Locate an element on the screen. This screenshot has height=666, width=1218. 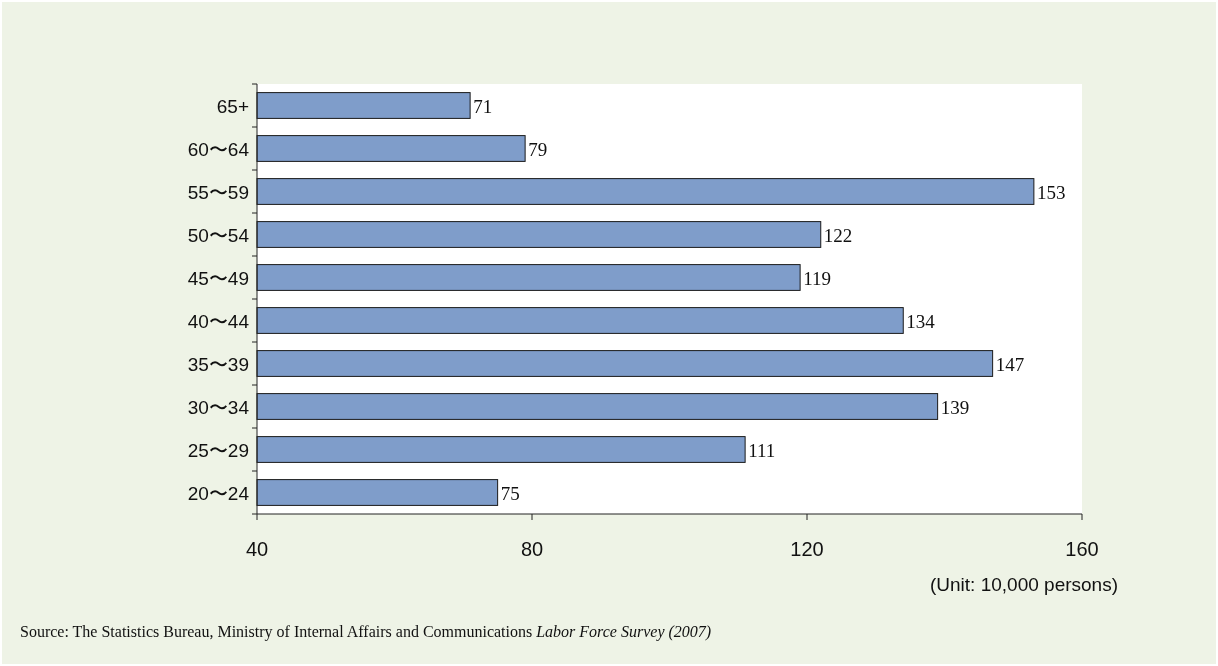
data-label: 153 is located at coordinates (1051, 192).